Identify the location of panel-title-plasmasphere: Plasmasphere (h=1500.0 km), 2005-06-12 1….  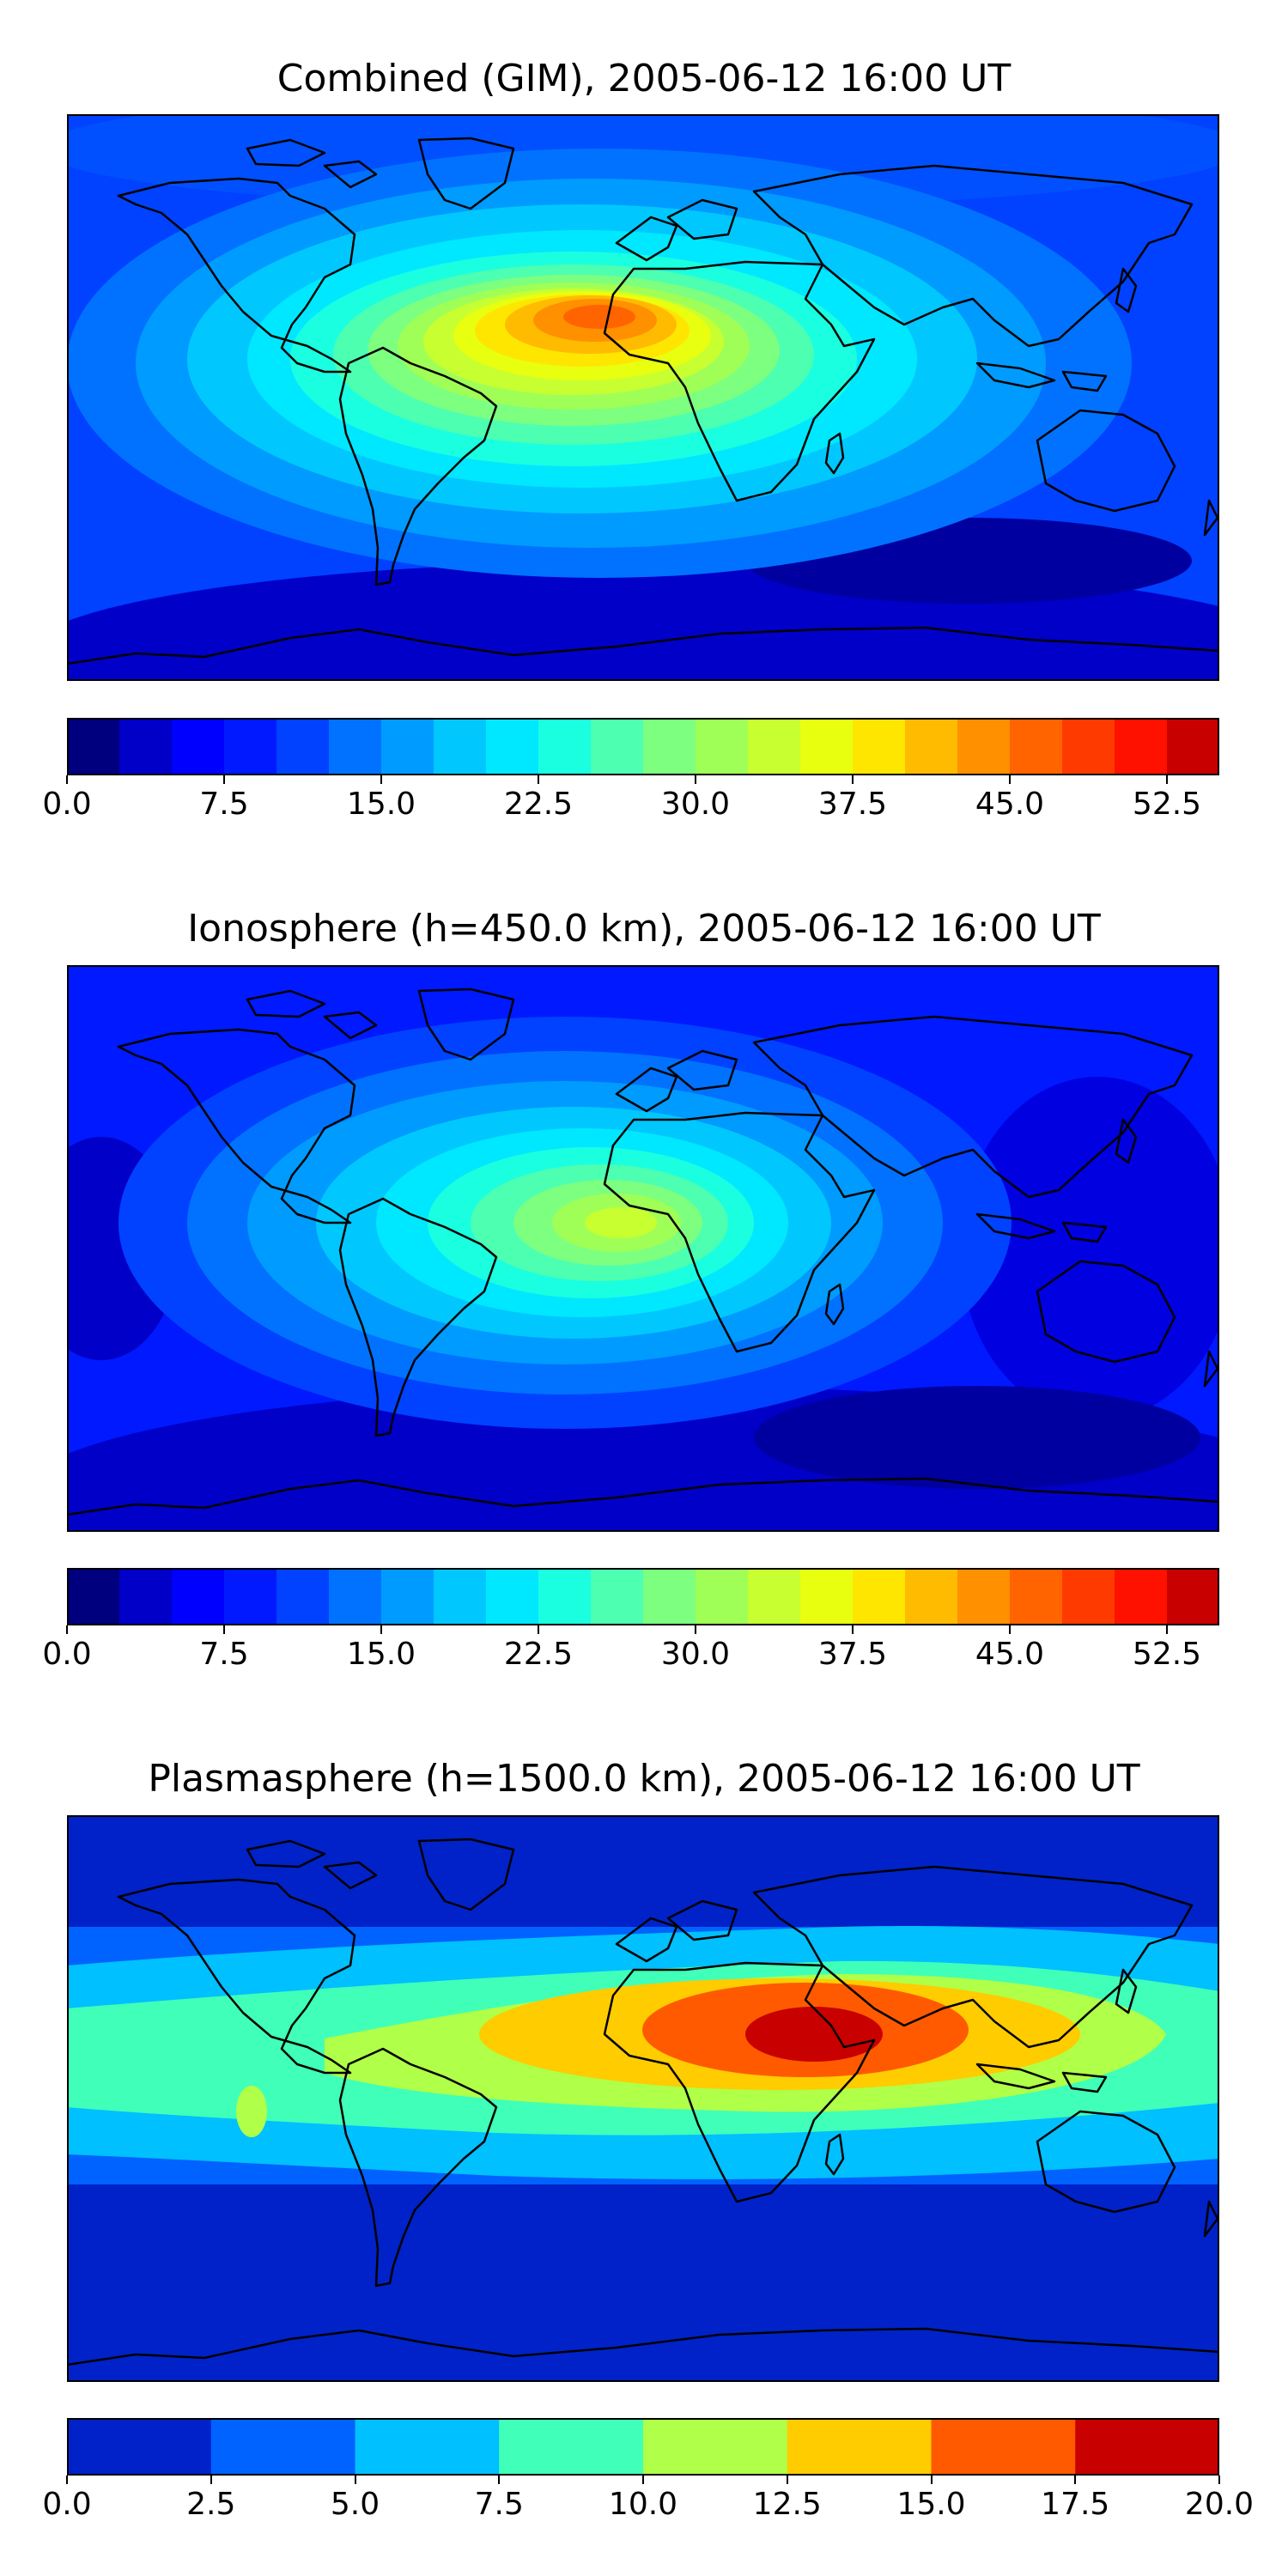
(644, 1779).